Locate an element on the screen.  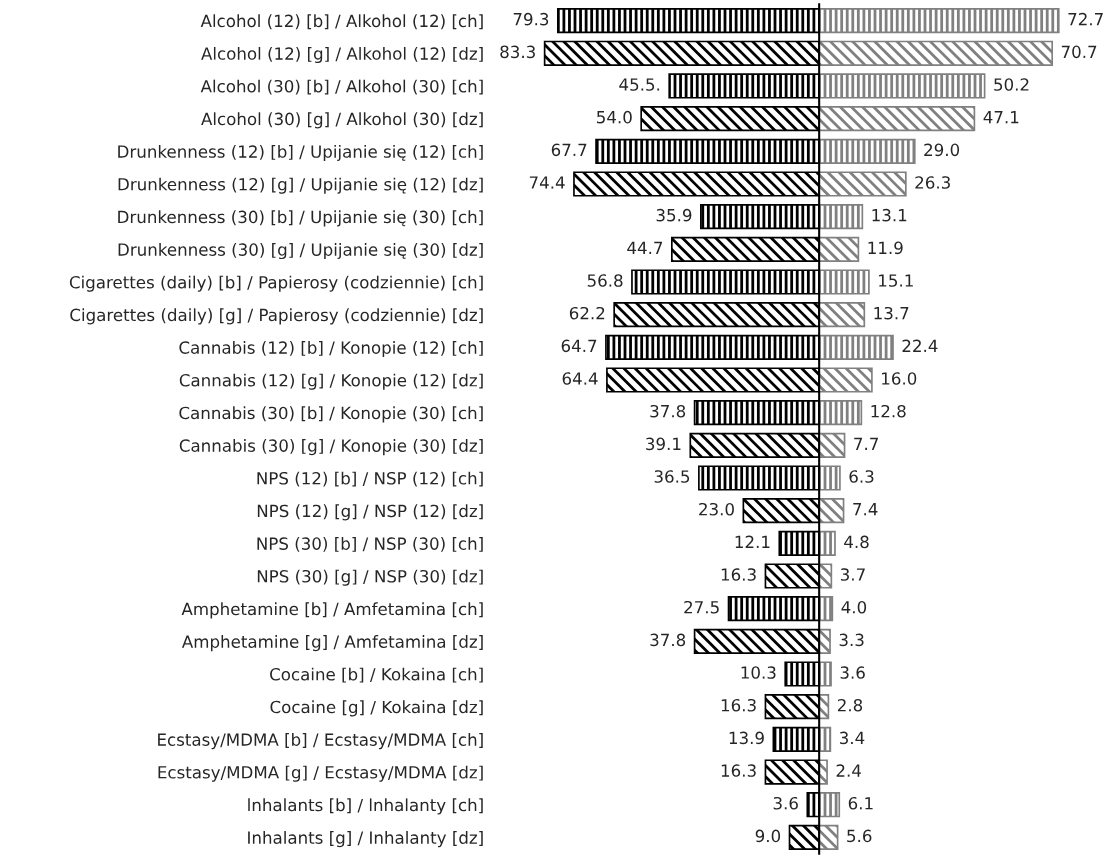
data-label: 13.9 is located at coordinates (746, 738).